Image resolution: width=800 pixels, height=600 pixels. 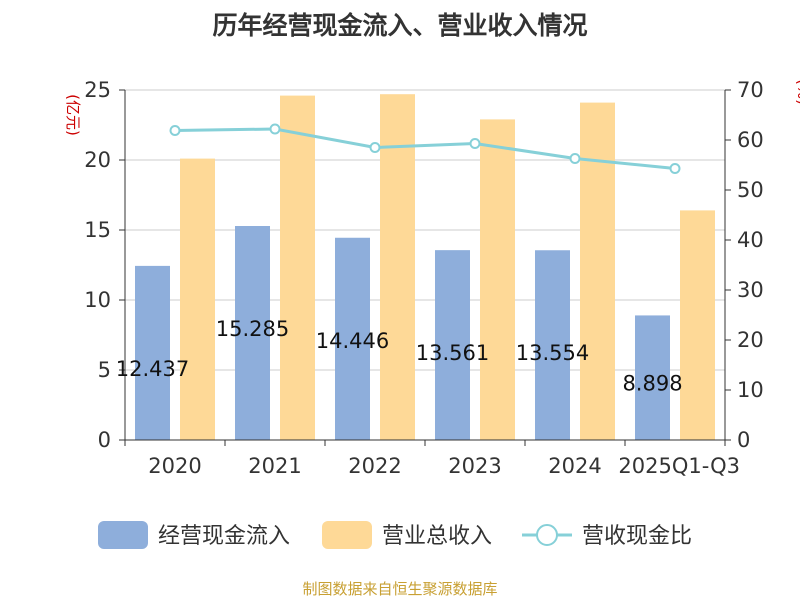 I want to click on x-tick-label: 2025Q1-Q3, so click(x=679, y=466).